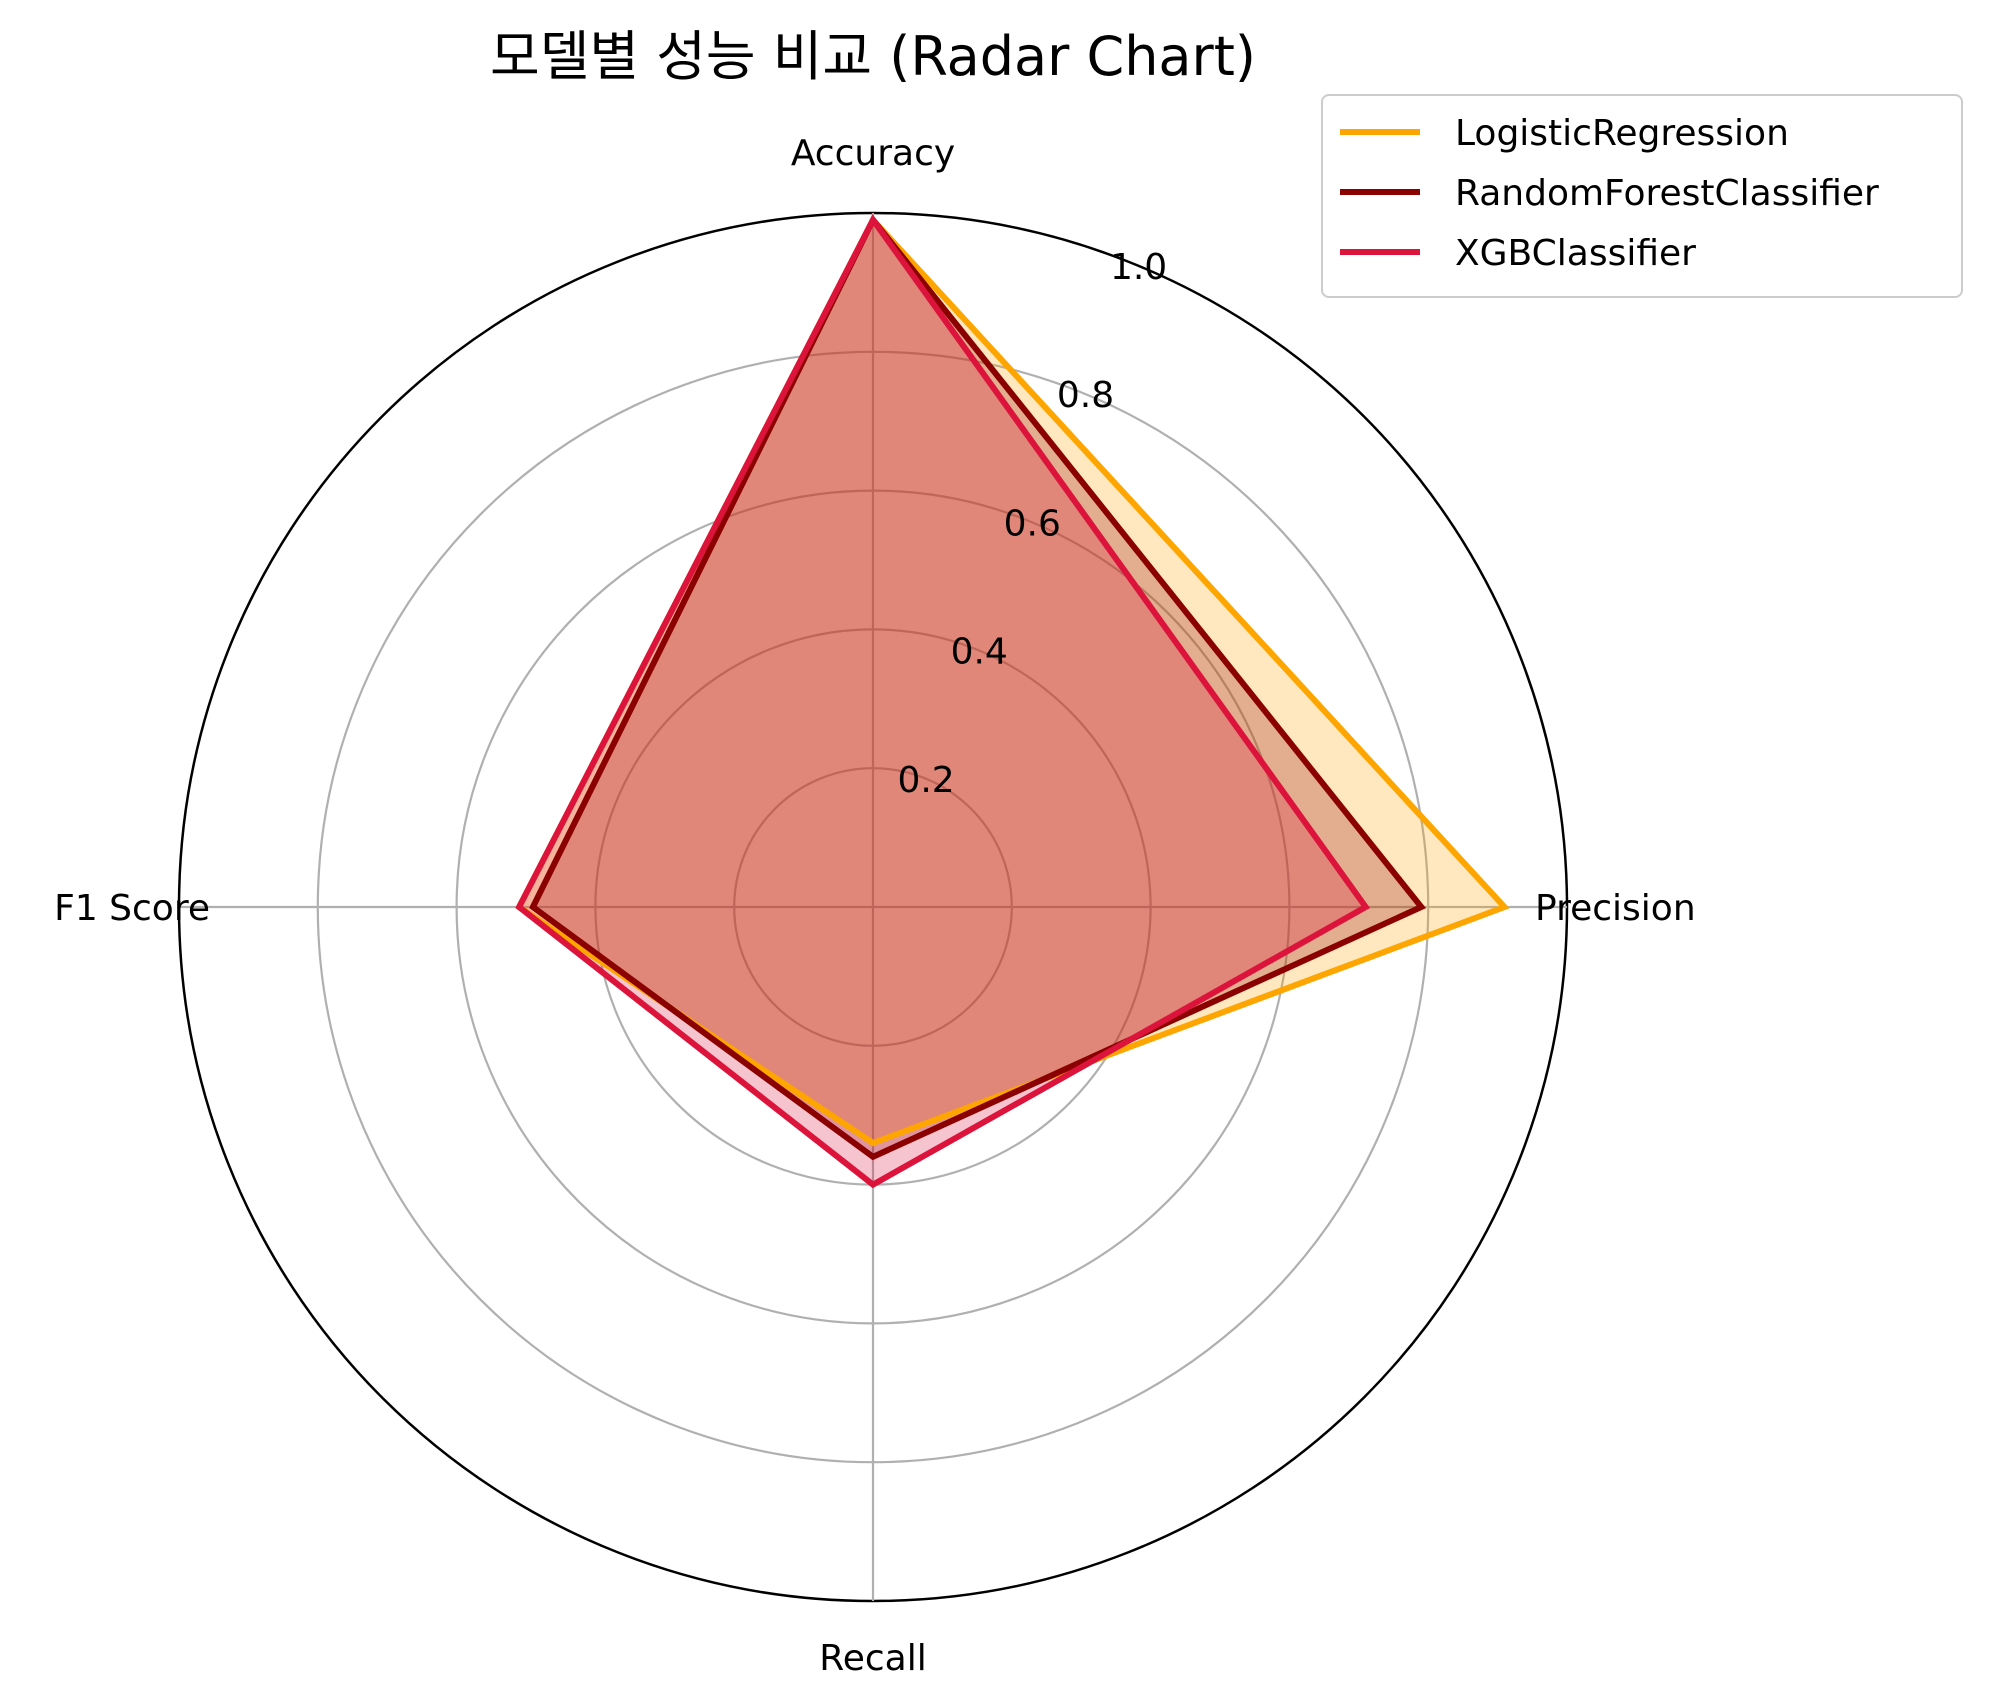 The image size is (1989, 1708). Describe the element at coordinates (1615, 908) in the screenshot. I see `axis-label: Precision` at that location.